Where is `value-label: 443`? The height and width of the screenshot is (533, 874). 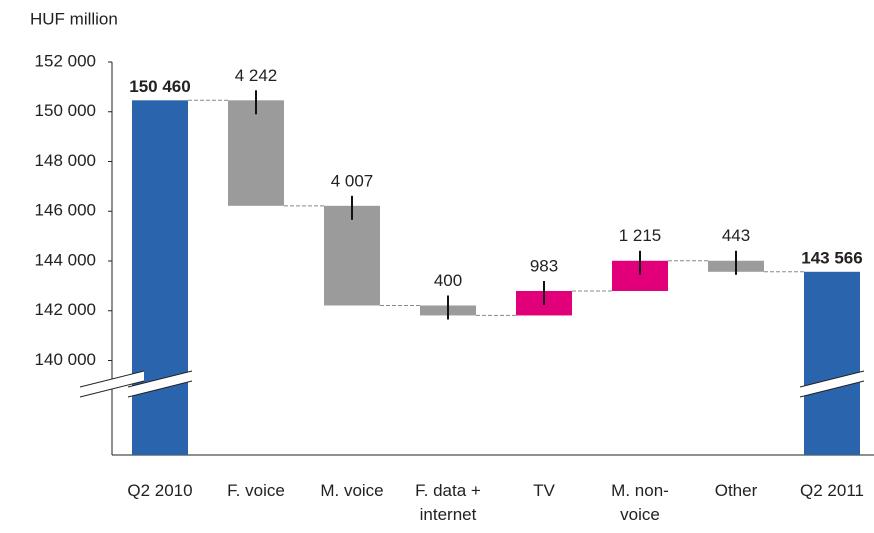 value-label: 443 is located at coordinates (736, 235).